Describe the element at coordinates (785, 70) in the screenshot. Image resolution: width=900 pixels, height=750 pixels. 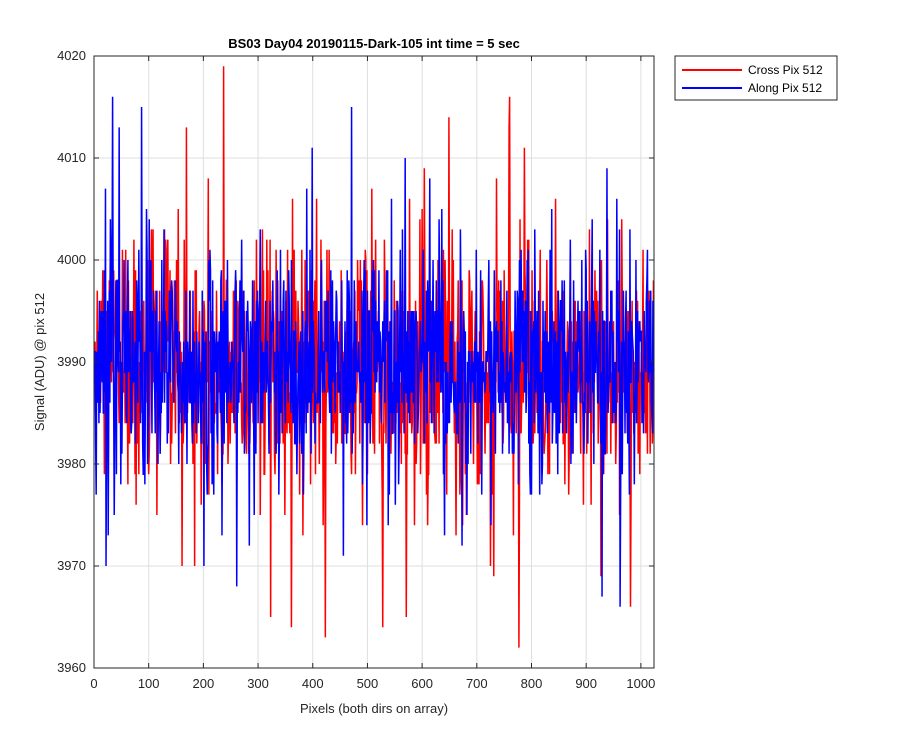
I see `legend-label-cross: Cross Pix 512` at that location.